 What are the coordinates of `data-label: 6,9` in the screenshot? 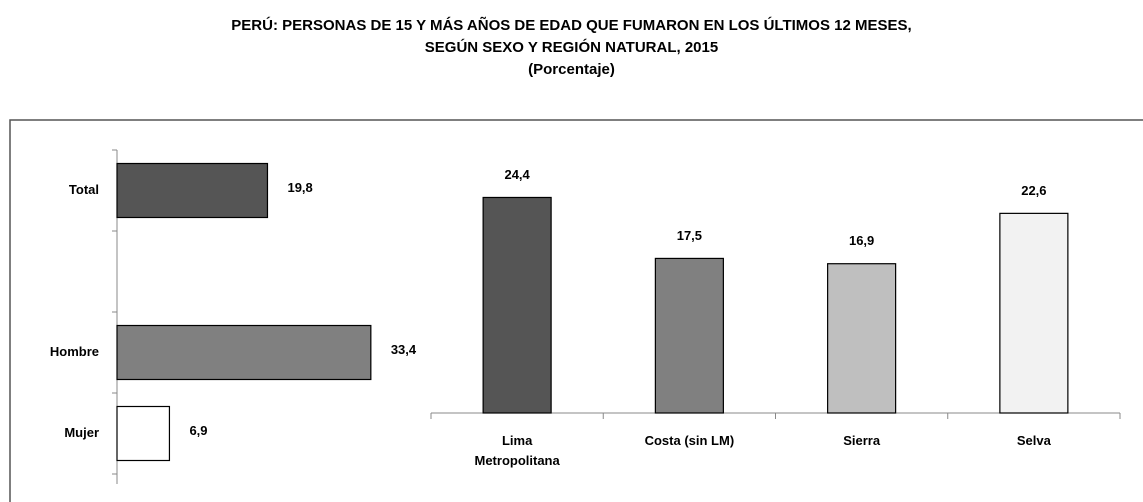 It's located at (198, 430).